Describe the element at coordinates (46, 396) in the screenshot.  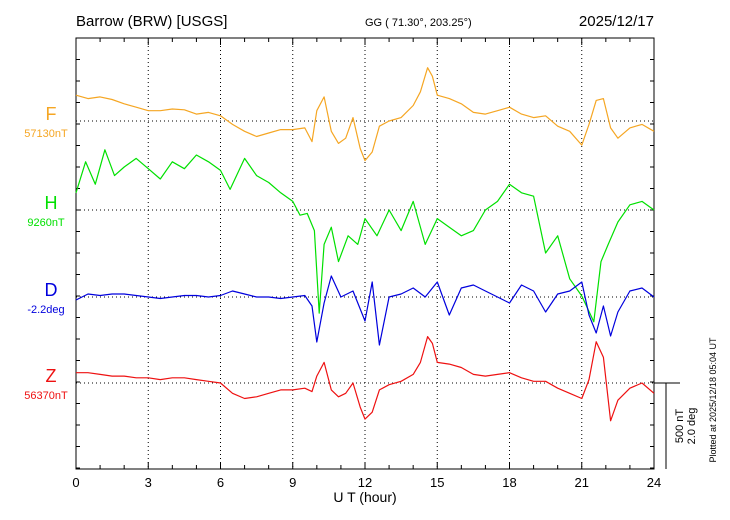
I see `series-baseline-z: 56370nT` at that location.